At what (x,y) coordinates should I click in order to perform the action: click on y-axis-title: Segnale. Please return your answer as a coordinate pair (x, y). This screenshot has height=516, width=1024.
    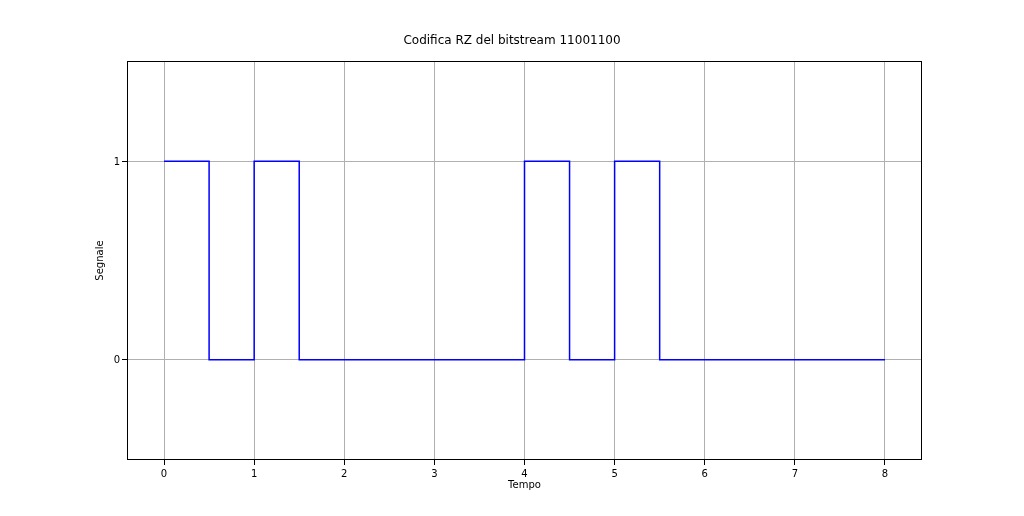
    Looking at the image, I should click on (99, 260).